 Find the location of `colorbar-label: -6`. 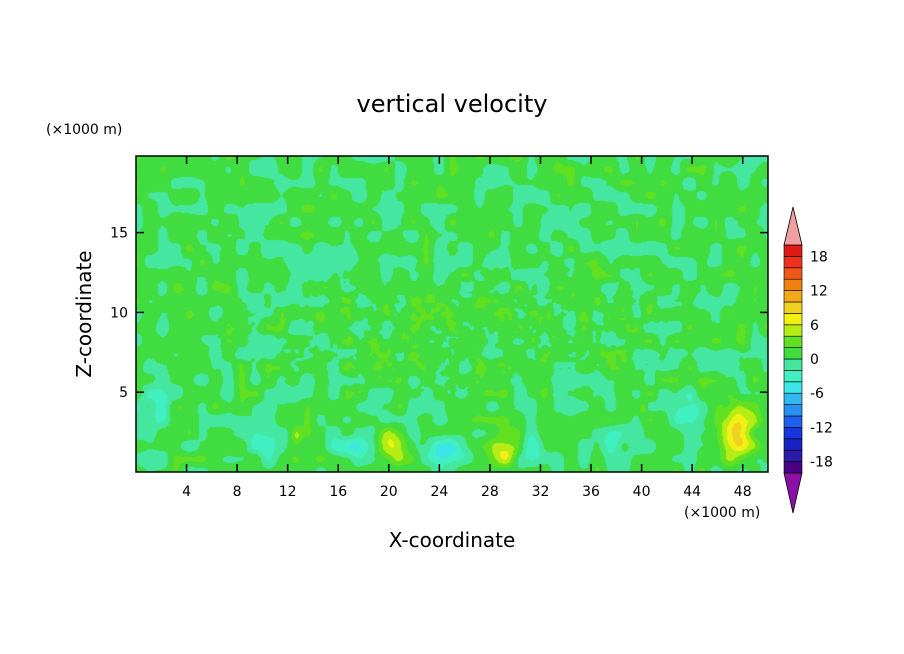

colorbar-label: -6 is located at coordinates (817, 394).